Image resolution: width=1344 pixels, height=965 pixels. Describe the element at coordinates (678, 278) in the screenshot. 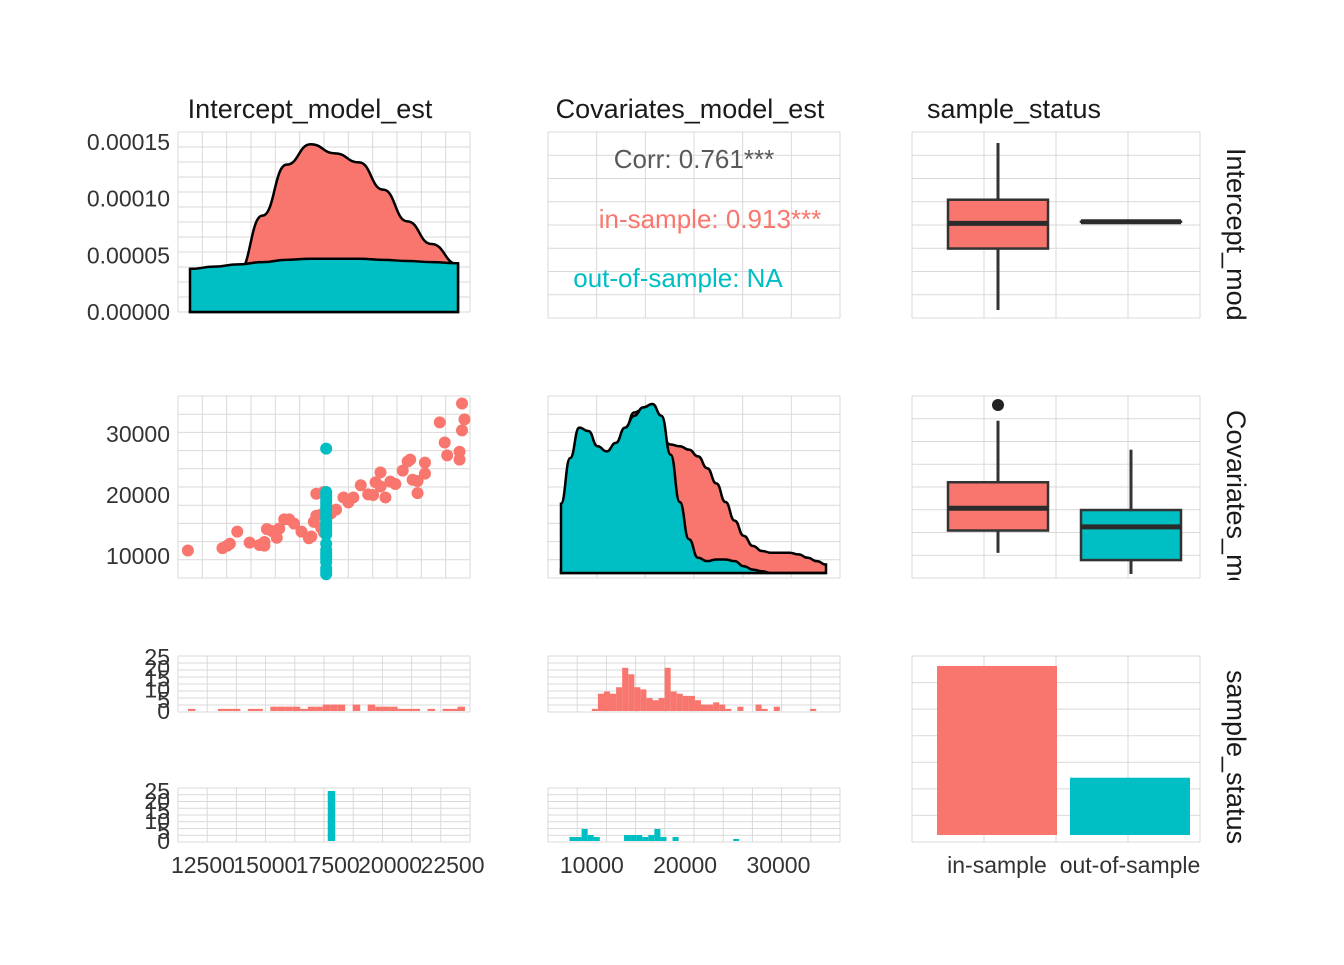

I see `correlation-label: out-of-sample: NA` at that location.